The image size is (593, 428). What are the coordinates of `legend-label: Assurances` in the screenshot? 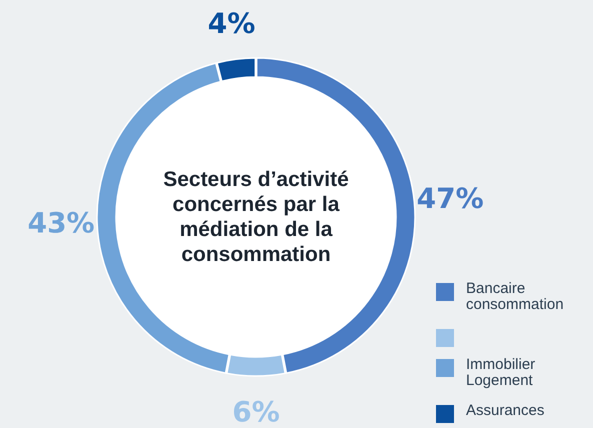 It's located at (505, 410).